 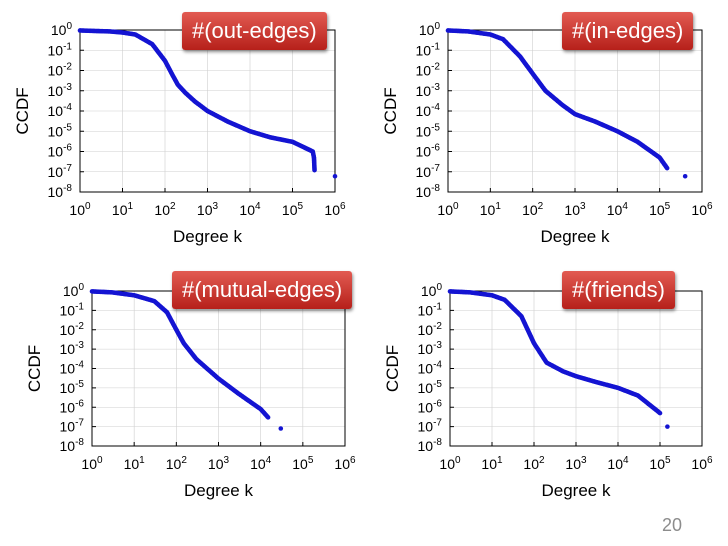 What do you see at coordinates (628, 31) in the screenshot?
I see `title-badge-in-edges: #(in-edges)` at bounding box center [628, 31].